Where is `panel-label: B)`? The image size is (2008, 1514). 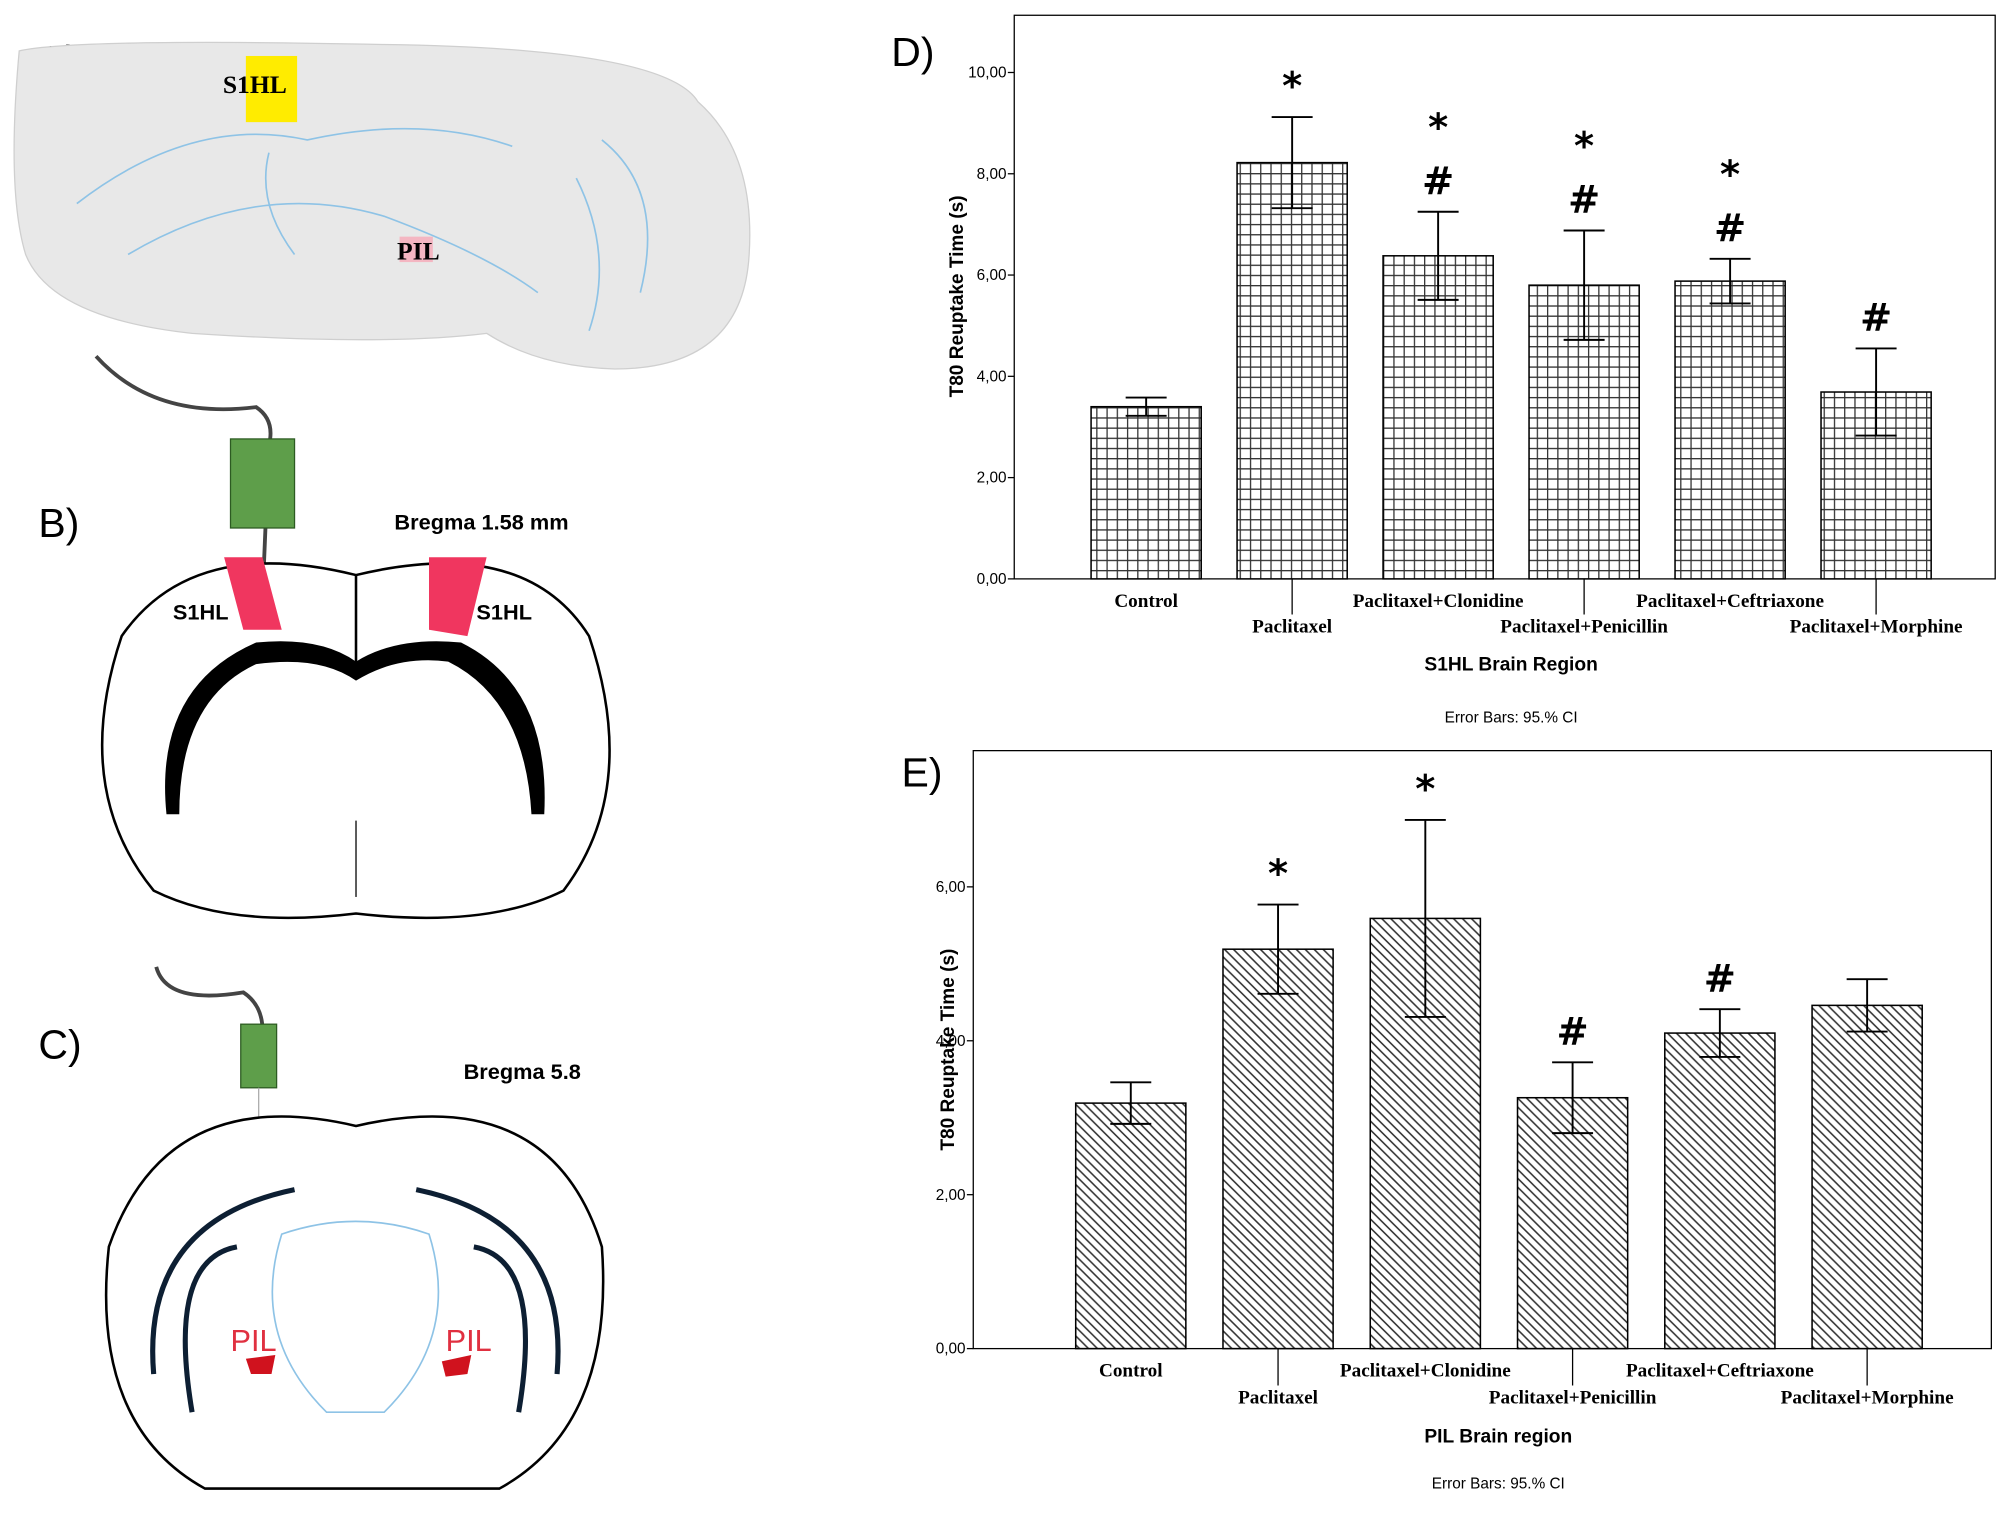
panel-label: B) is located at coordinates (58, 523).